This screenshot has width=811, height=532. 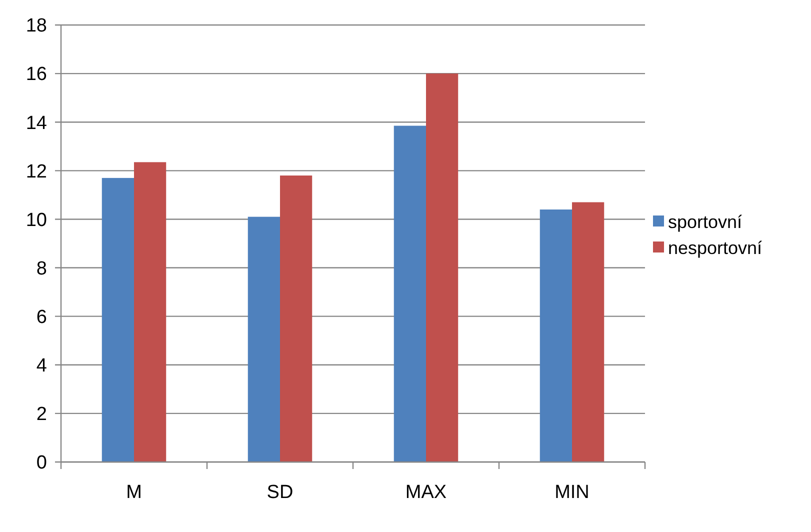 What do you see at coordinates (41, 415) in the screenshot?
I see `y-tick-label: 2` at bounding box center [41, 415].